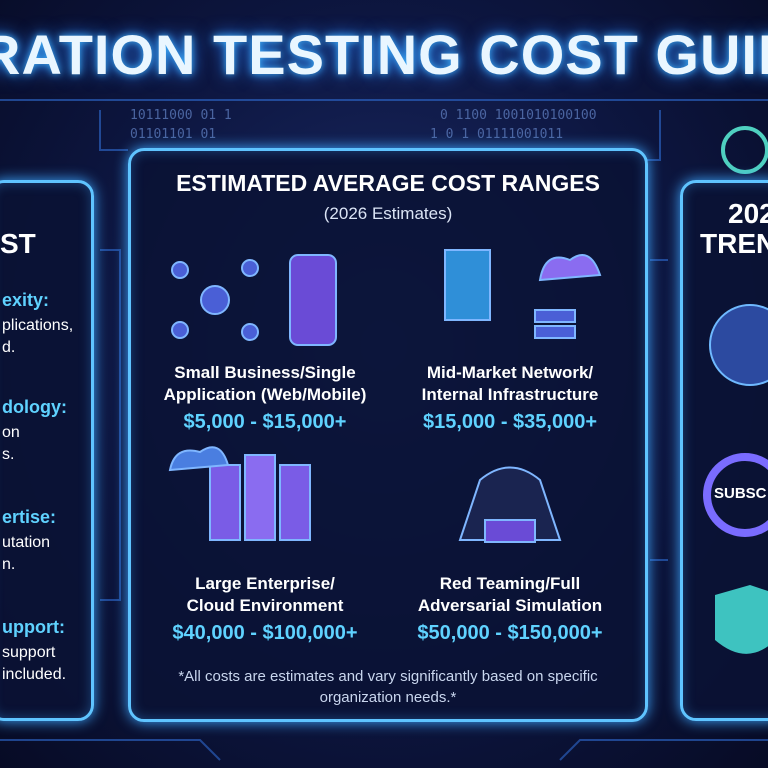 This screenshot has height=768, width=768. What do you see at coordinates (510, 372) in the screenshot?
I see `item-label: Mid-Market Network/` at bounding box center [510, 372].